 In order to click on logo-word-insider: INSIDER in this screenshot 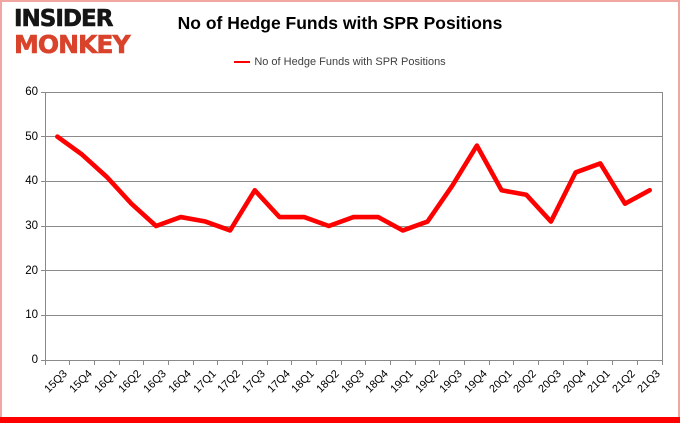, I will do `click(64, 19)`.